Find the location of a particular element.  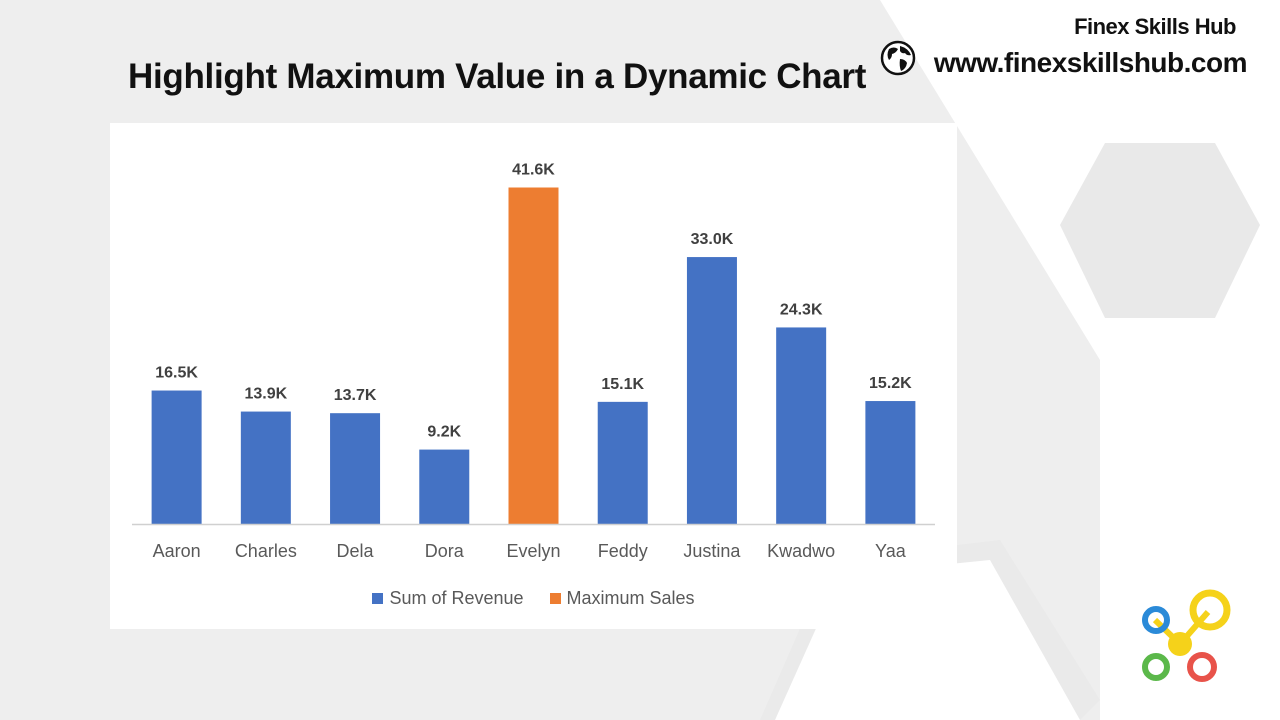

x-tick-label-yaa: Yaa is located at coordinates (891, 551).